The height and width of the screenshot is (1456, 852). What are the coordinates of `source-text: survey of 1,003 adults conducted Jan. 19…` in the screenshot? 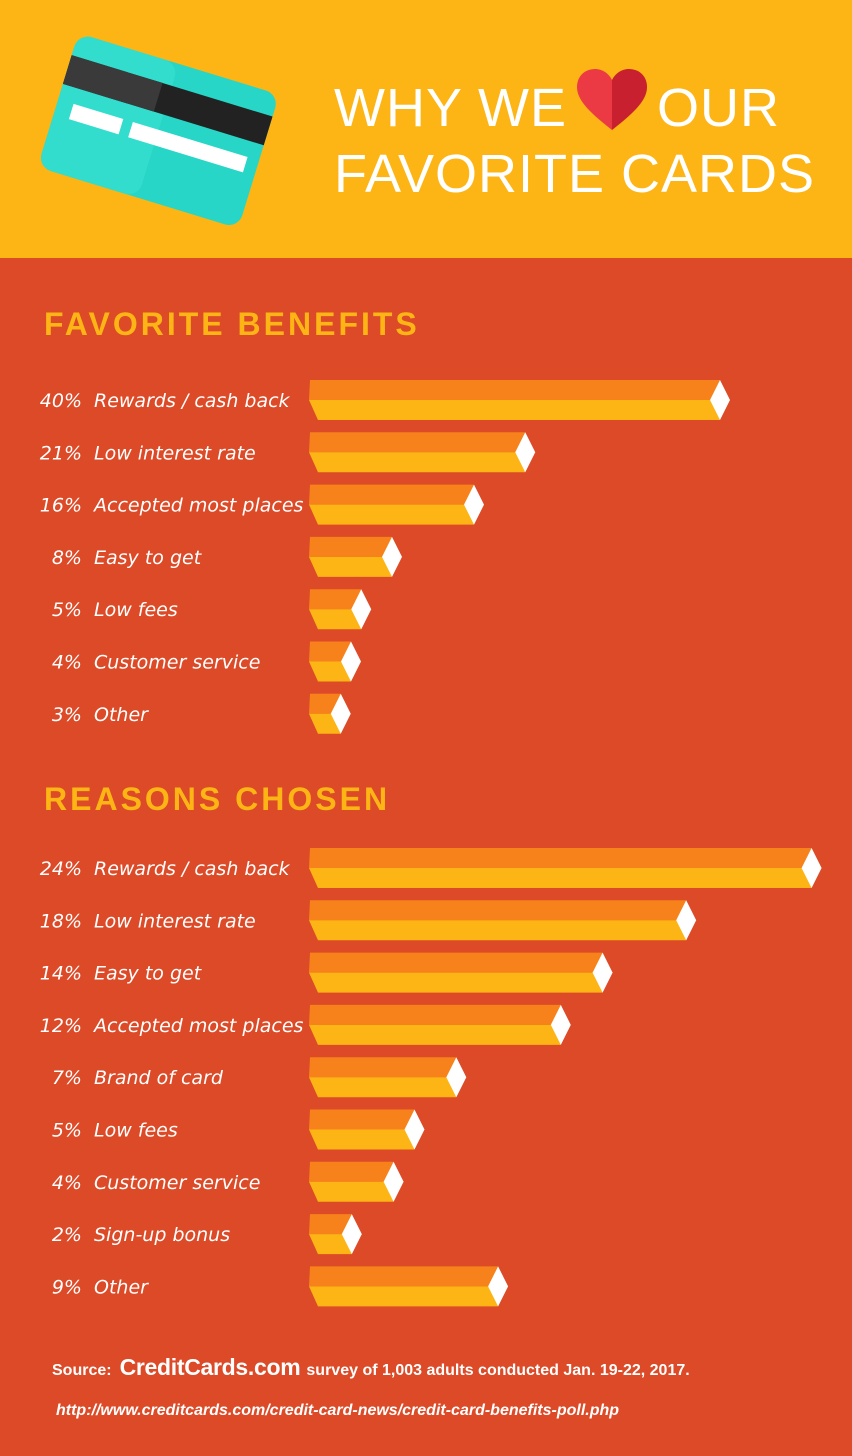 It's located at (498, 1370).